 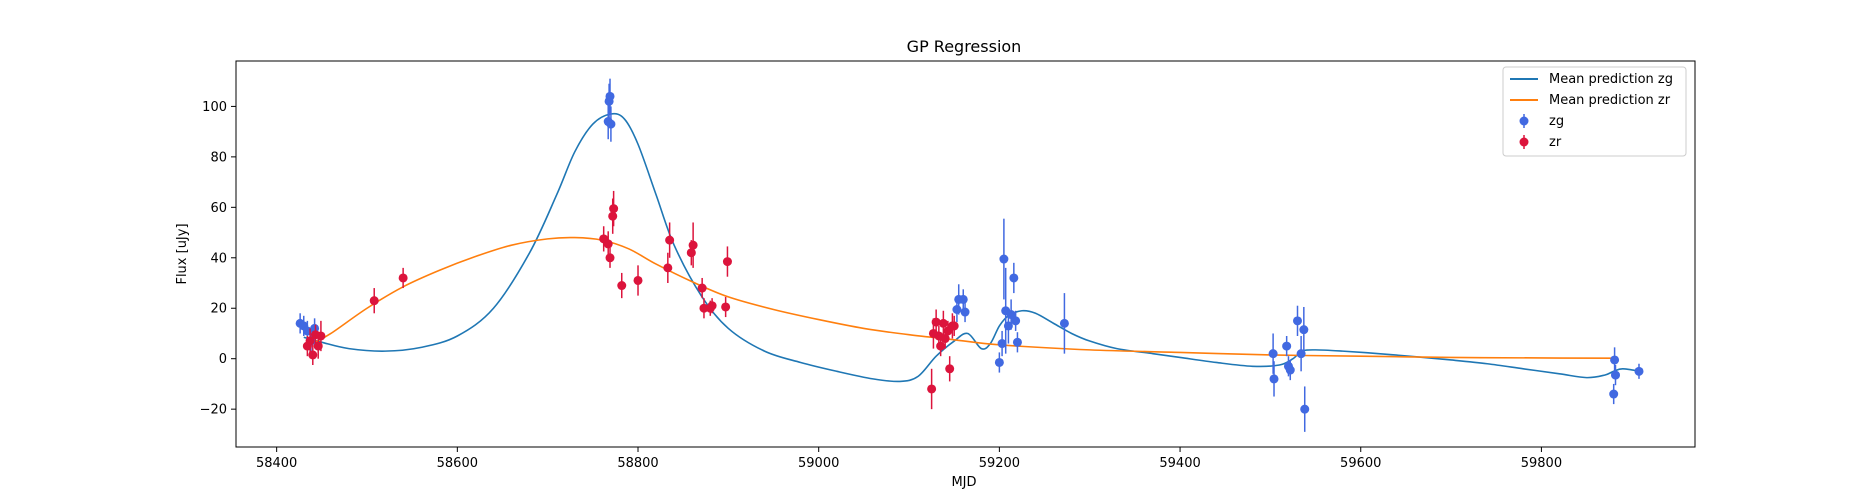 What do you see at coordinates (1541, 463) in the screenshot?
I see `x-tick-label: 59800` at bounding box center [1541, 463].